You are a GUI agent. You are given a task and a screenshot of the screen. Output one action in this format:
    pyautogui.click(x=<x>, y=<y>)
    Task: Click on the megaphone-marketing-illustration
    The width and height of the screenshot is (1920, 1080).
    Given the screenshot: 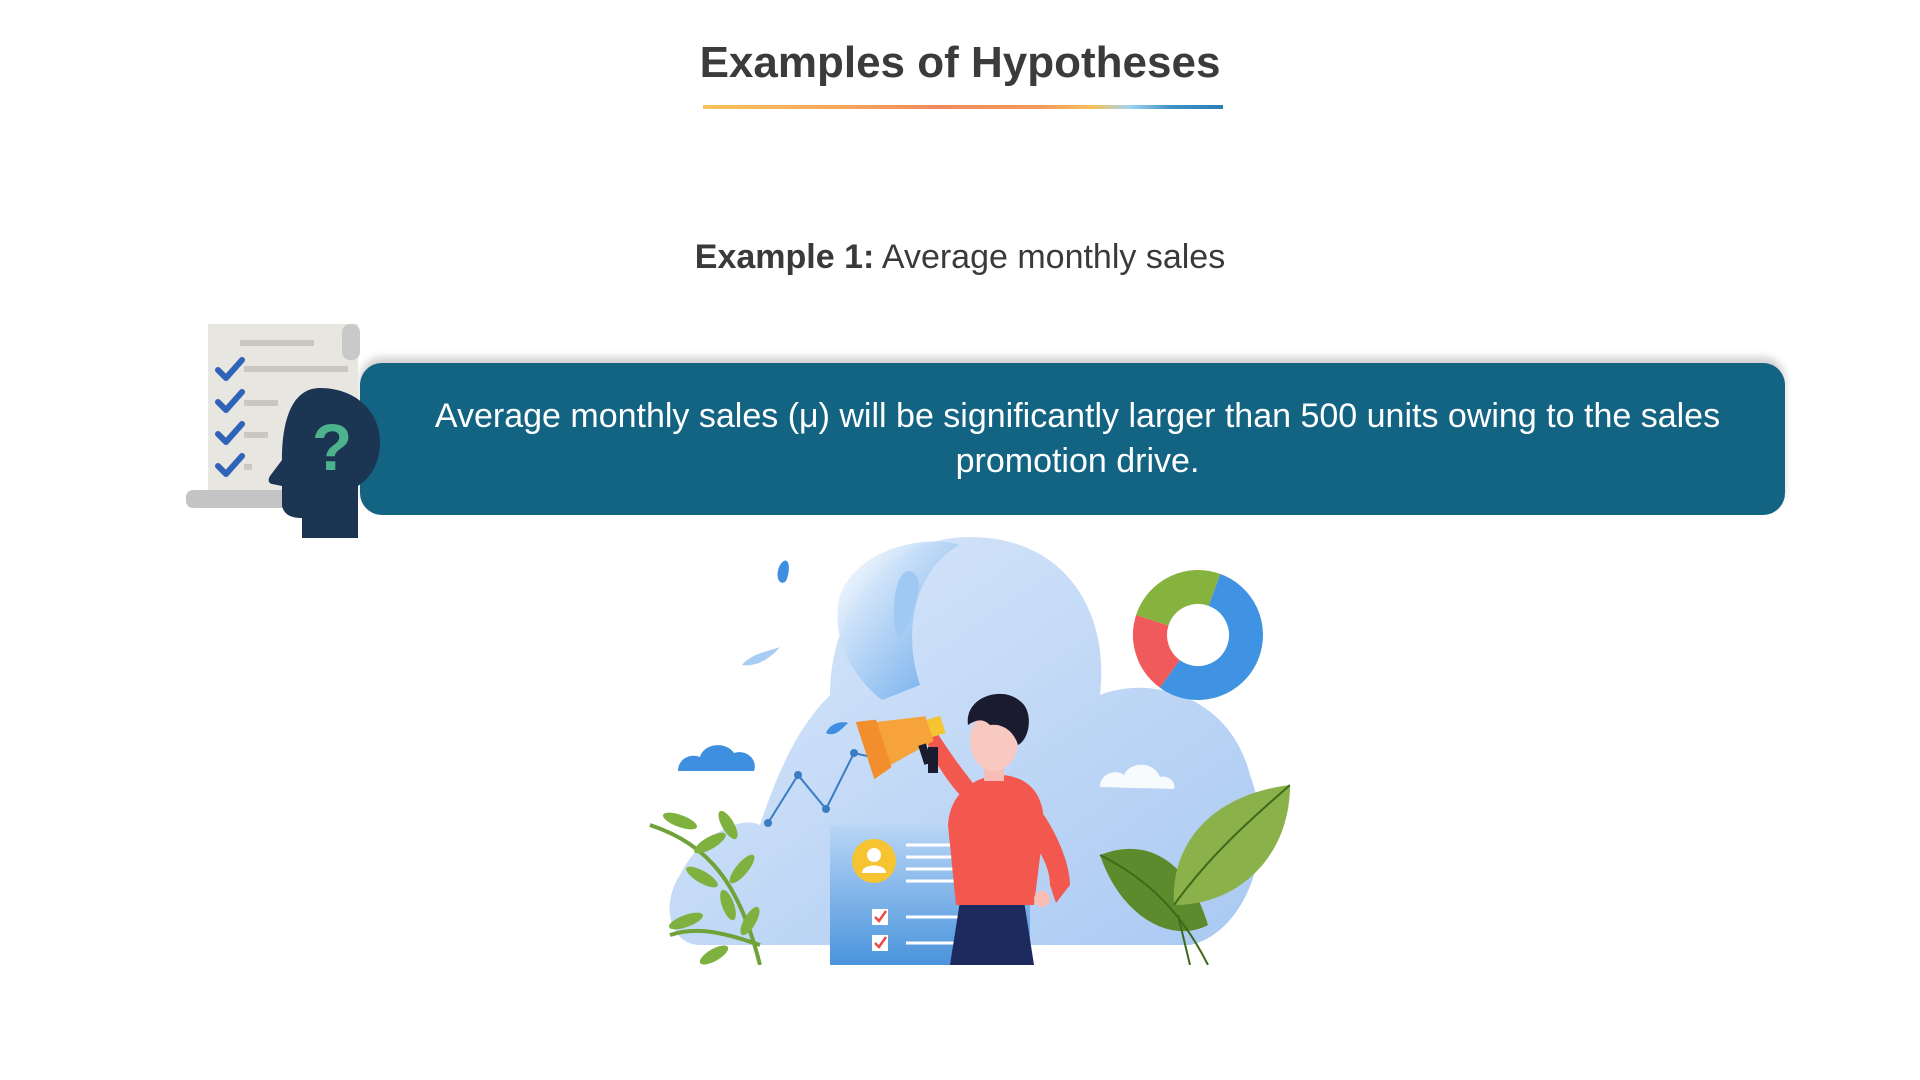 What is the action you would take?
    pyautogui.click(x=969, y=751)
    